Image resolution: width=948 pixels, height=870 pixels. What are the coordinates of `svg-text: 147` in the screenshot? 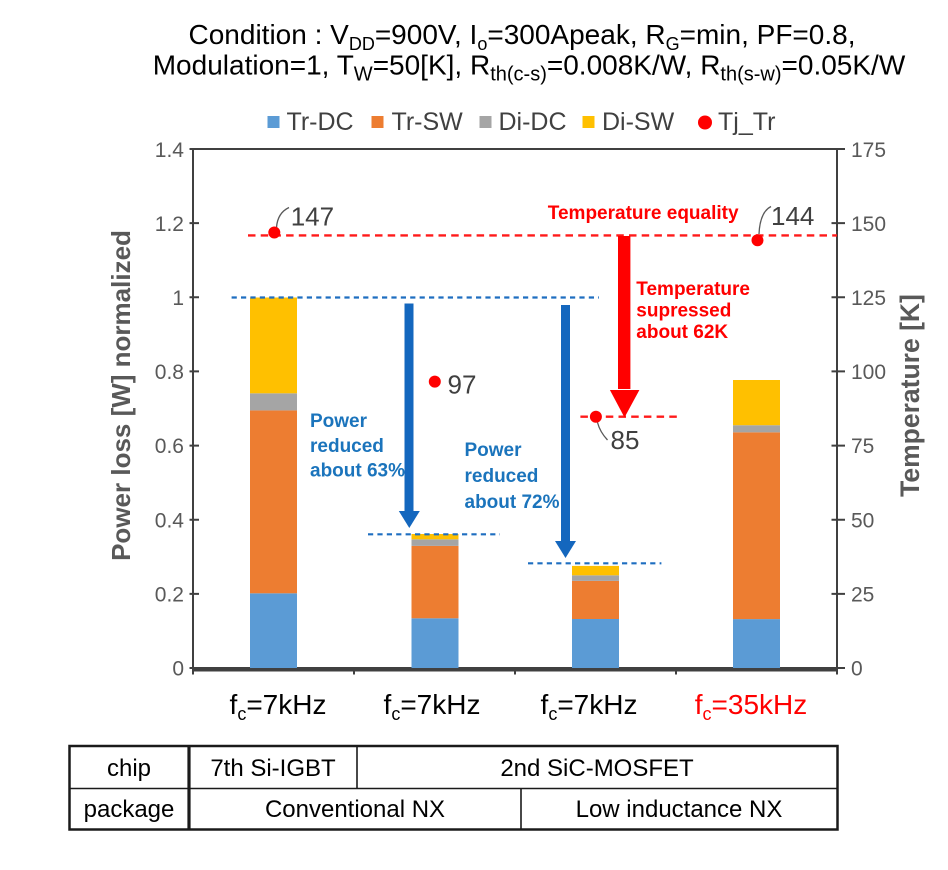 It's located at (312, 217).